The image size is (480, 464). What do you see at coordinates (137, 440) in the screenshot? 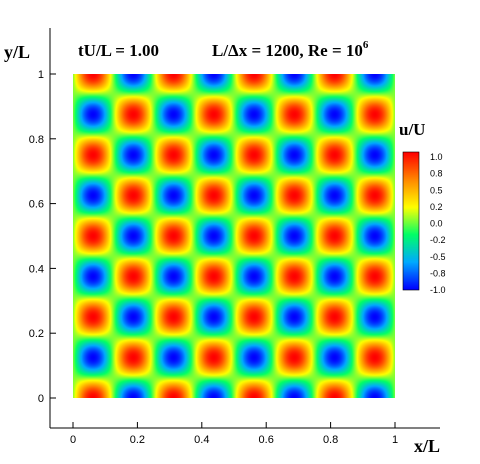
I see `x-tick-label: 0.2` at bounding box center [137, 440].